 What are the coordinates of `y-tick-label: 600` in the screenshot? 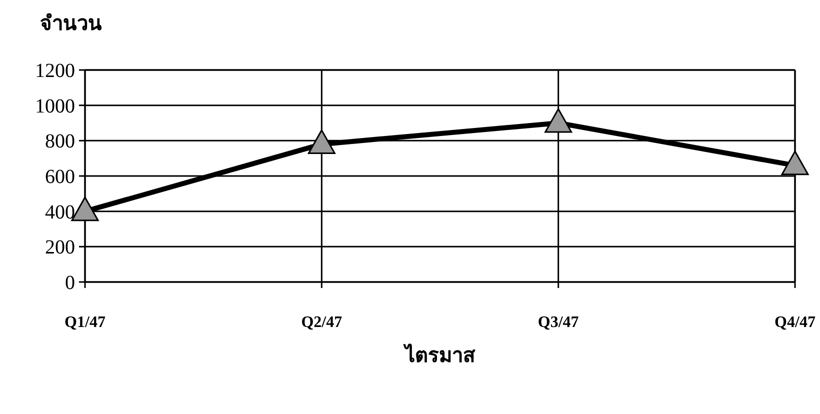 It's located at (60, 177).